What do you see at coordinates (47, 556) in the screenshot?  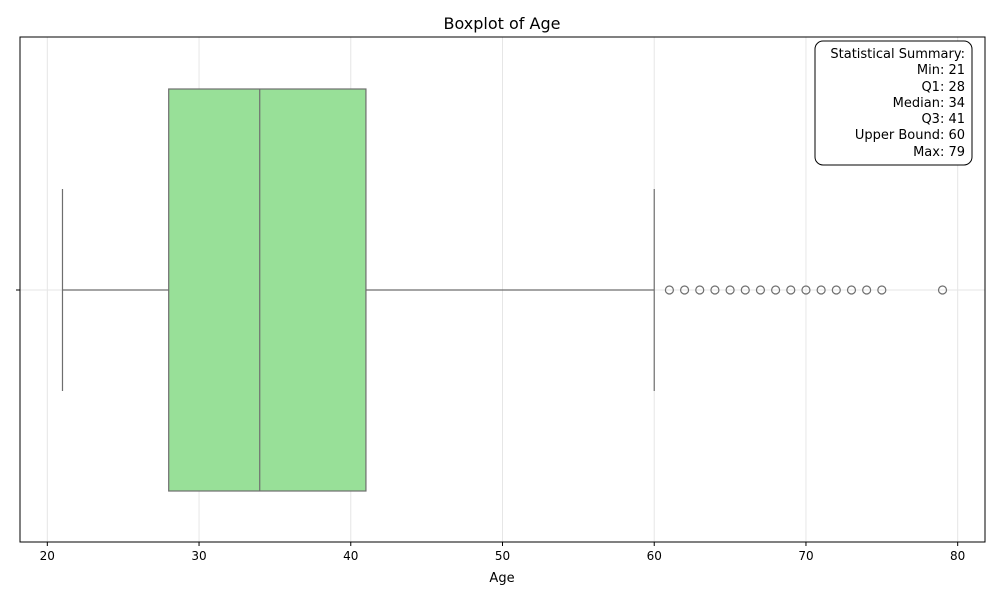 I see `x-tick-label: 20` at bounding box center [47, 556].